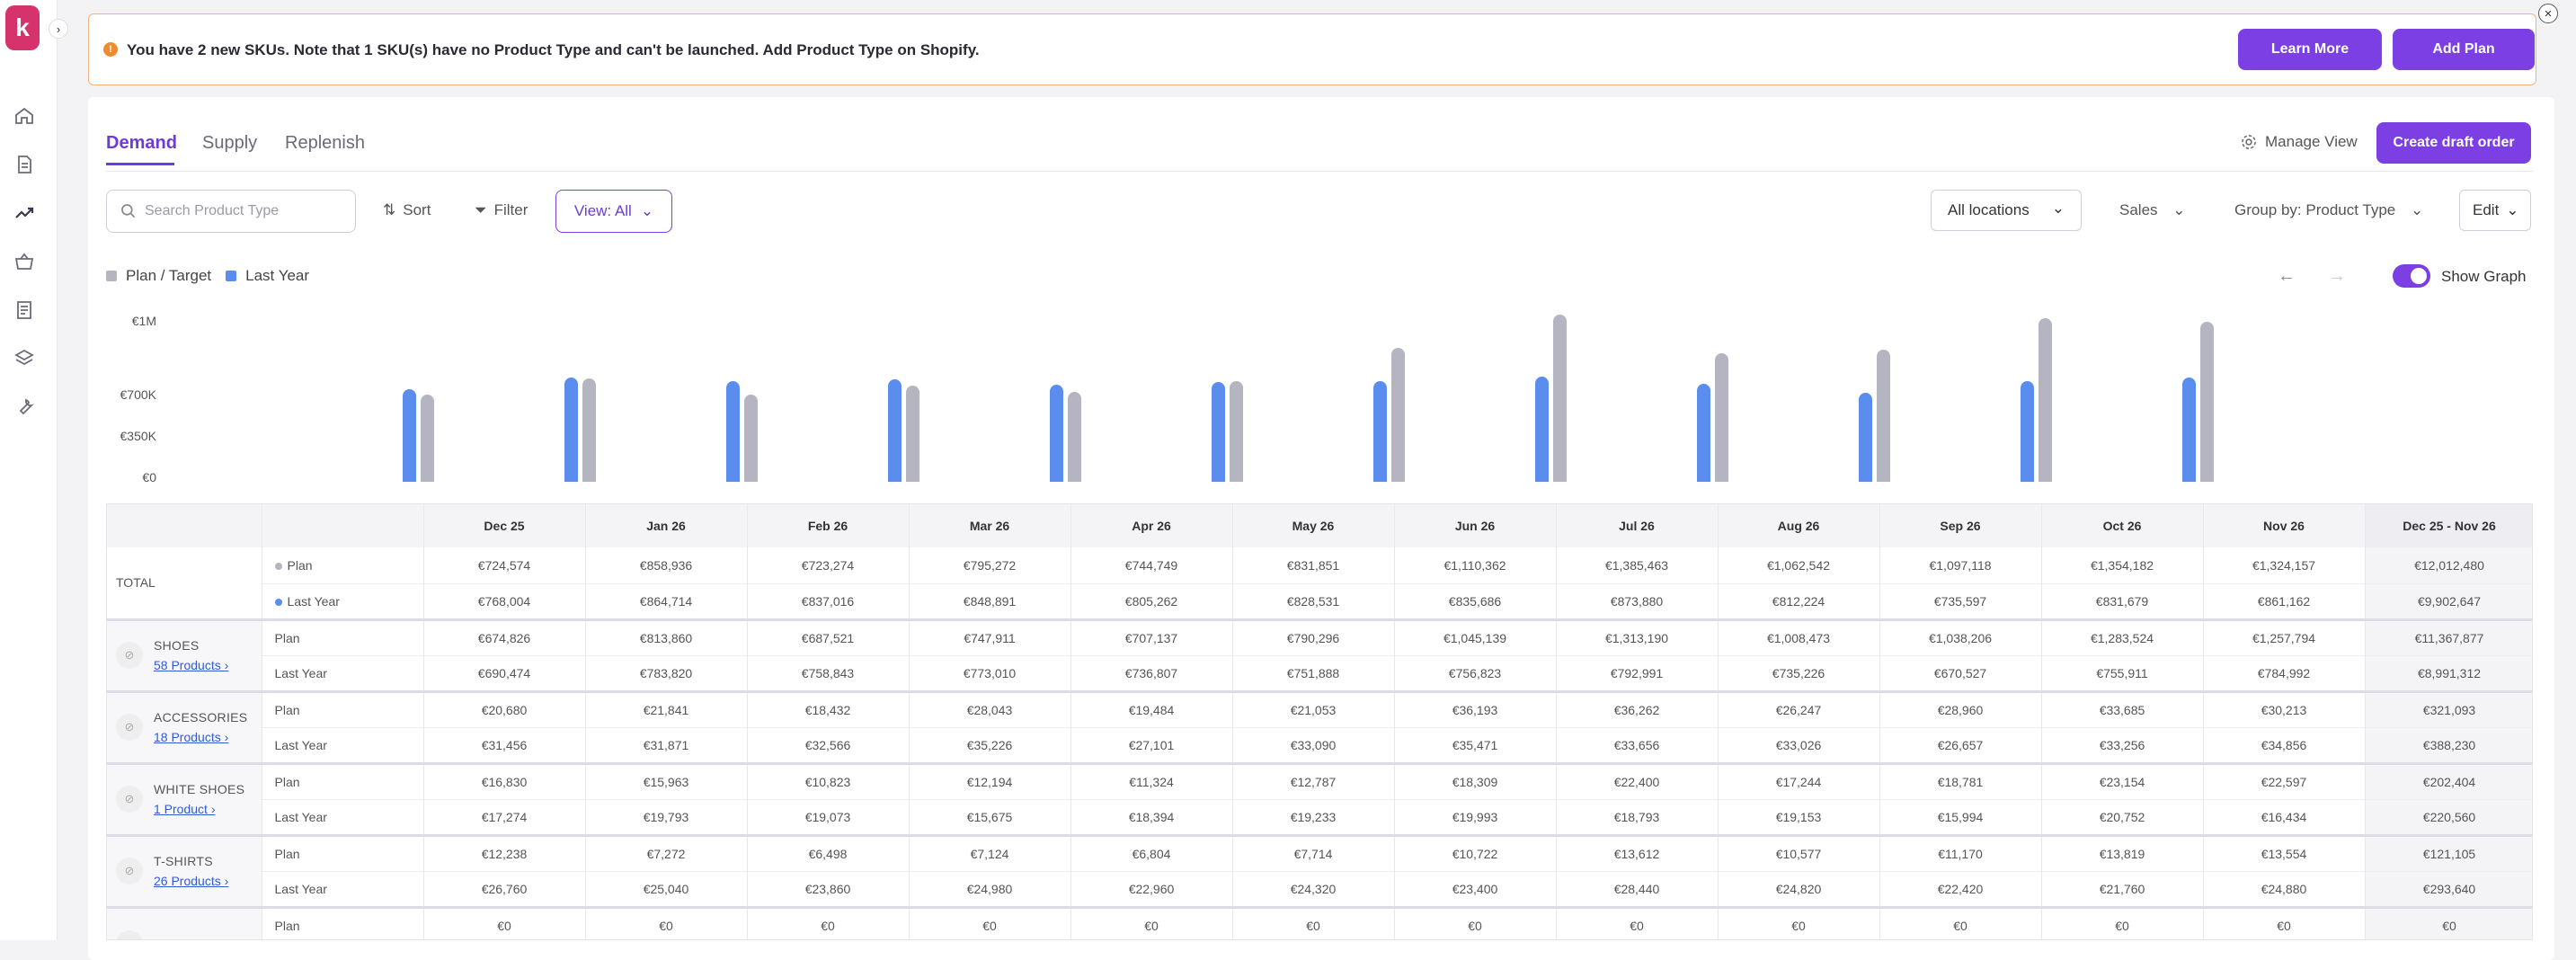  What do you see at coordinates (1799, 744) in the screenshot?
I see `table-cell: €33,026` at bounding box center [1799, 744].